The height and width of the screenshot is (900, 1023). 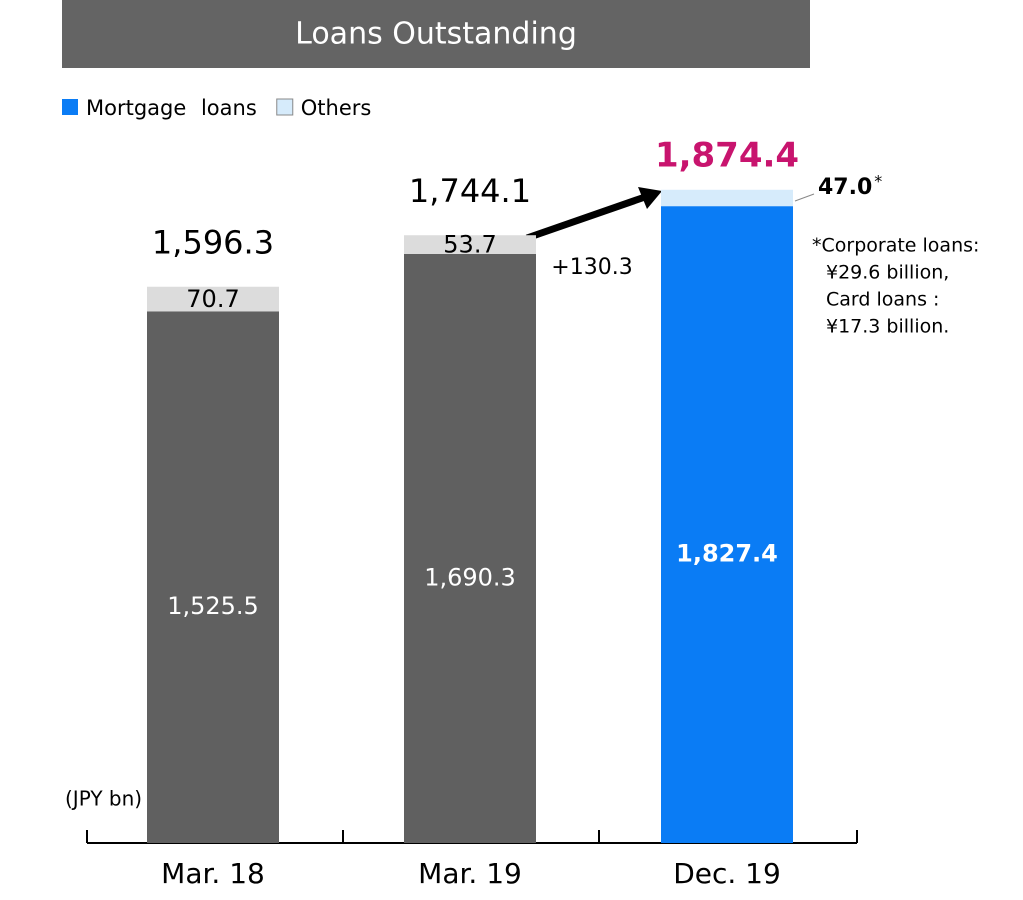 I want to click on value-label: 70.7, so click(x=212, y=299).